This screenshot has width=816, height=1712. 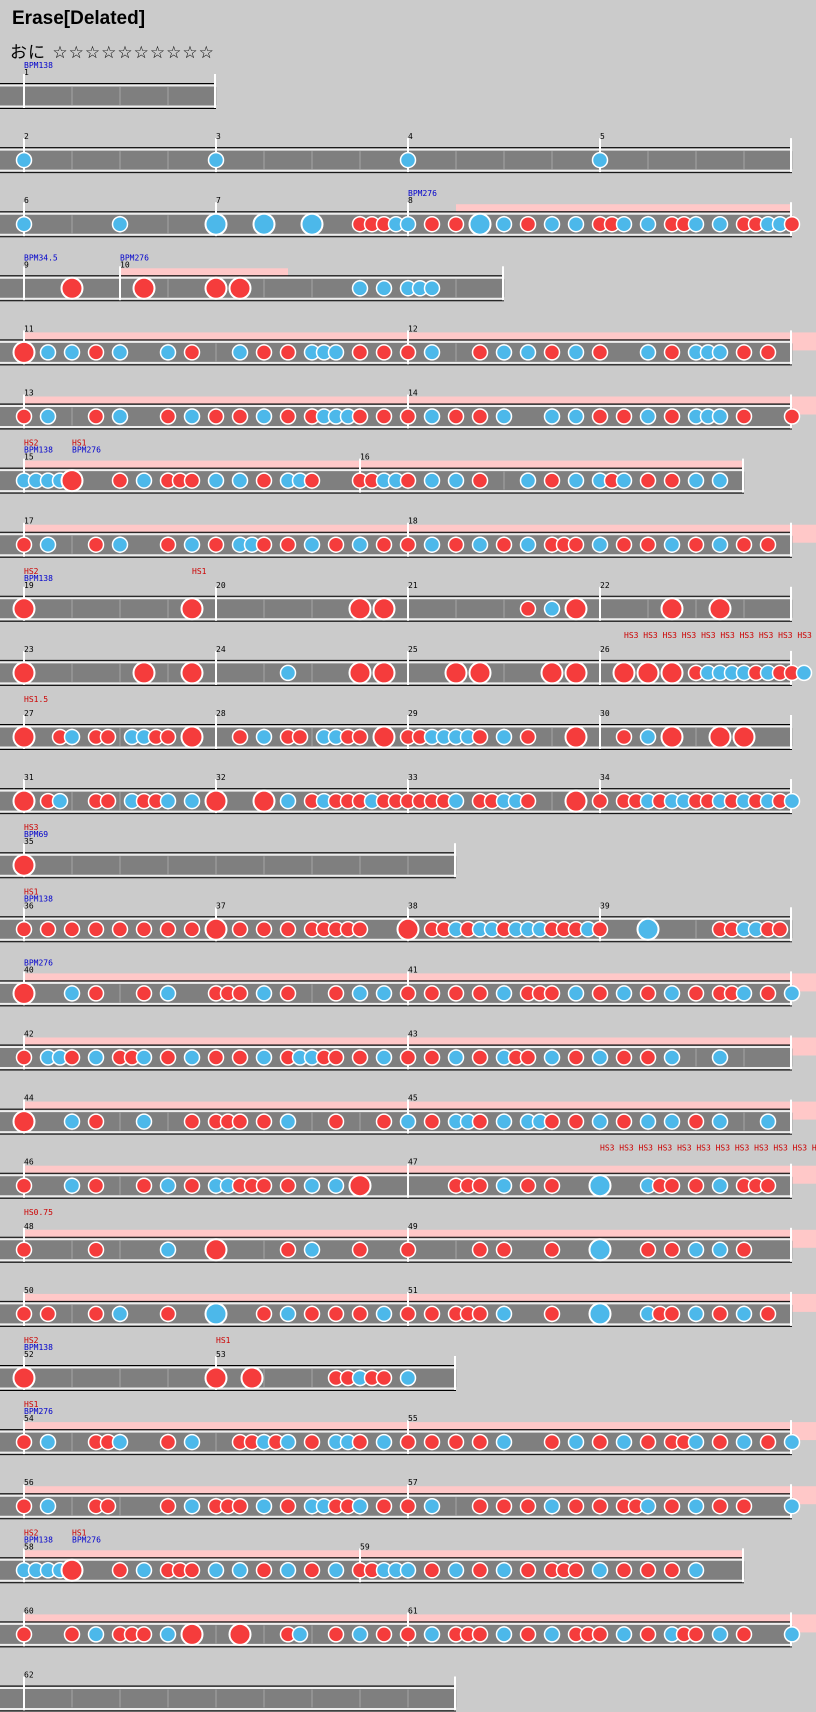 What do you see at coordinates (605, 713) in the screenshot?
I see `measure-label: 30` at bounding box center [605, 713].